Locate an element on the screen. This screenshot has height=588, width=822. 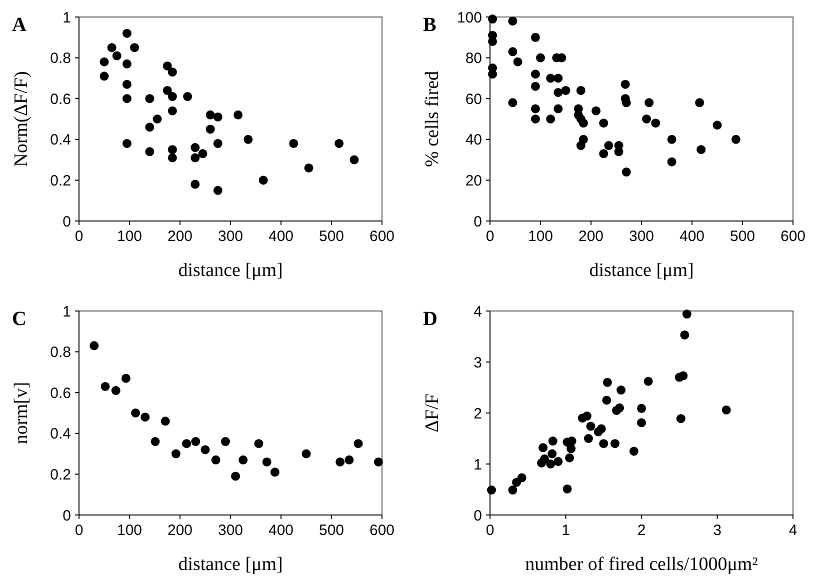
x-tick-label: 1 is located at coordinates (566, 530).